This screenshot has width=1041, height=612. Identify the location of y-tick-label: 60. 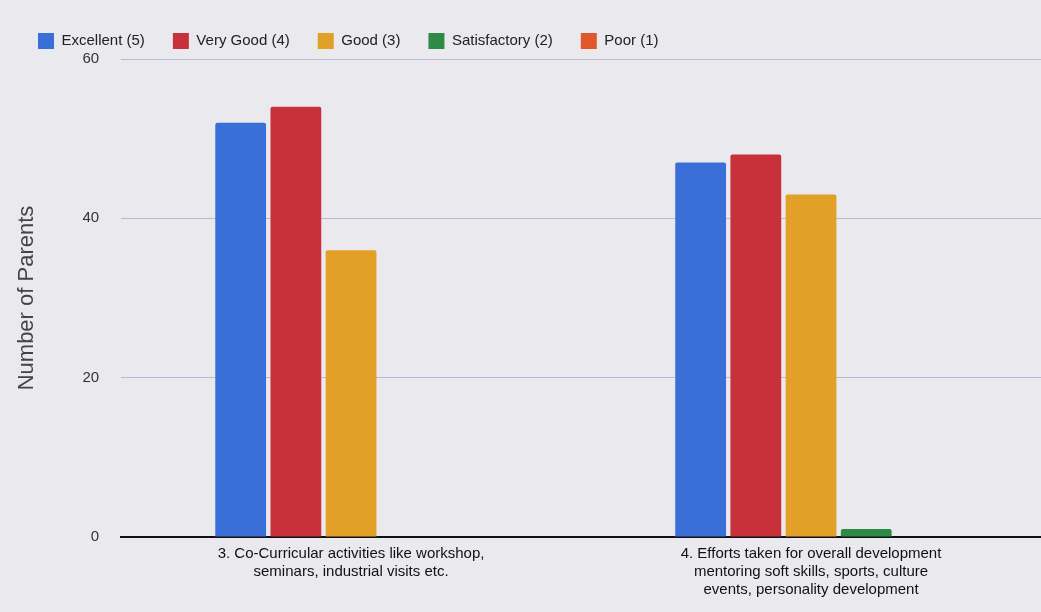
(91, 58).